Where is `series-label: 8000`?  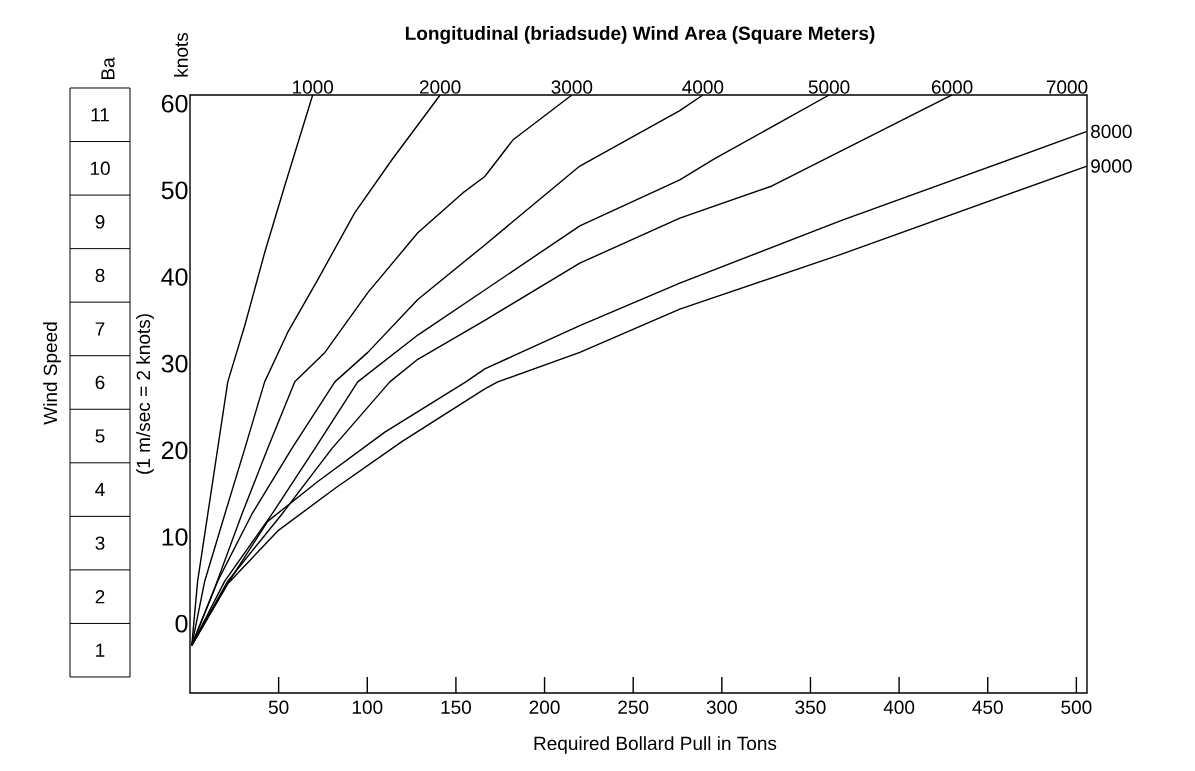
series-label: 8000 is located at coordinates (1111, 131).